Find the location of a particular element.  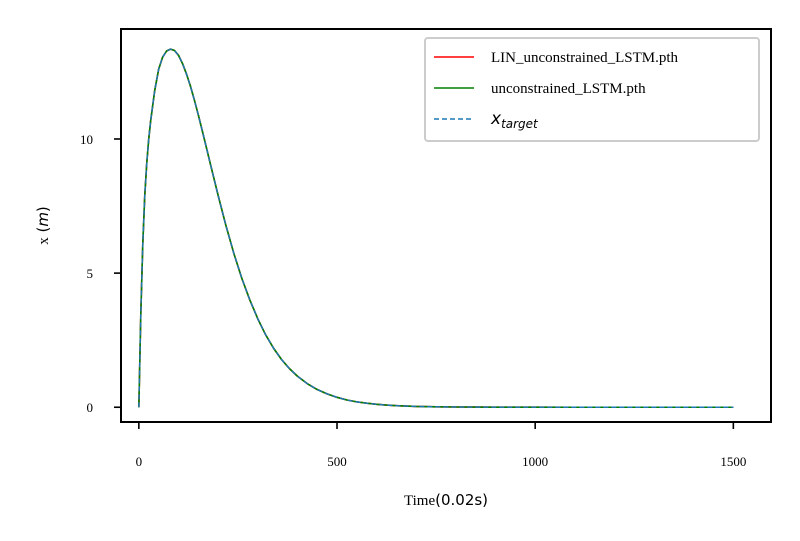

x-tick-label: 500 is located at coordinates (337, 461).